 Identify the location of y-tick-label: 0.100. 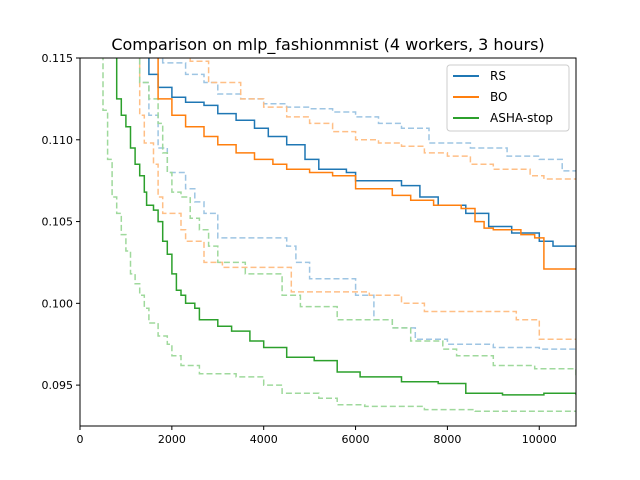
(58, 303).